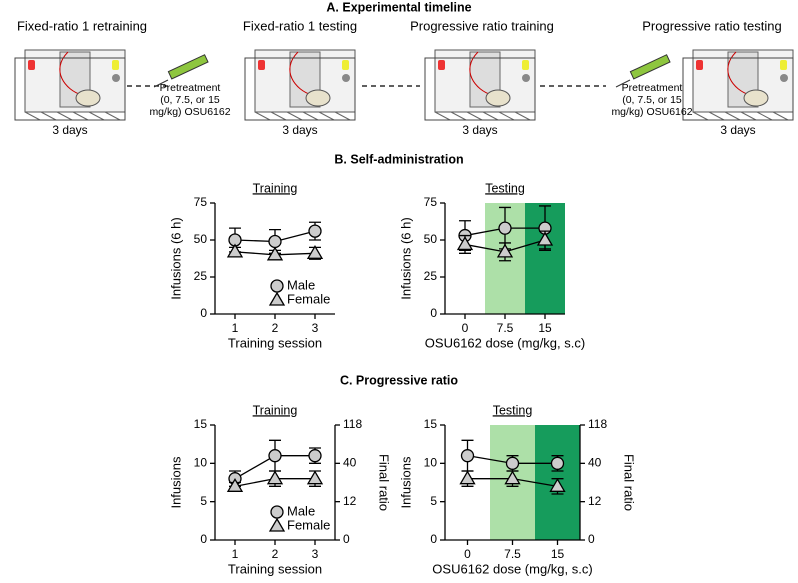 This screenshot has width=798, height=583. Describe the element at coordinates (623, 83) in the screenshot. I see `needle` at that location.